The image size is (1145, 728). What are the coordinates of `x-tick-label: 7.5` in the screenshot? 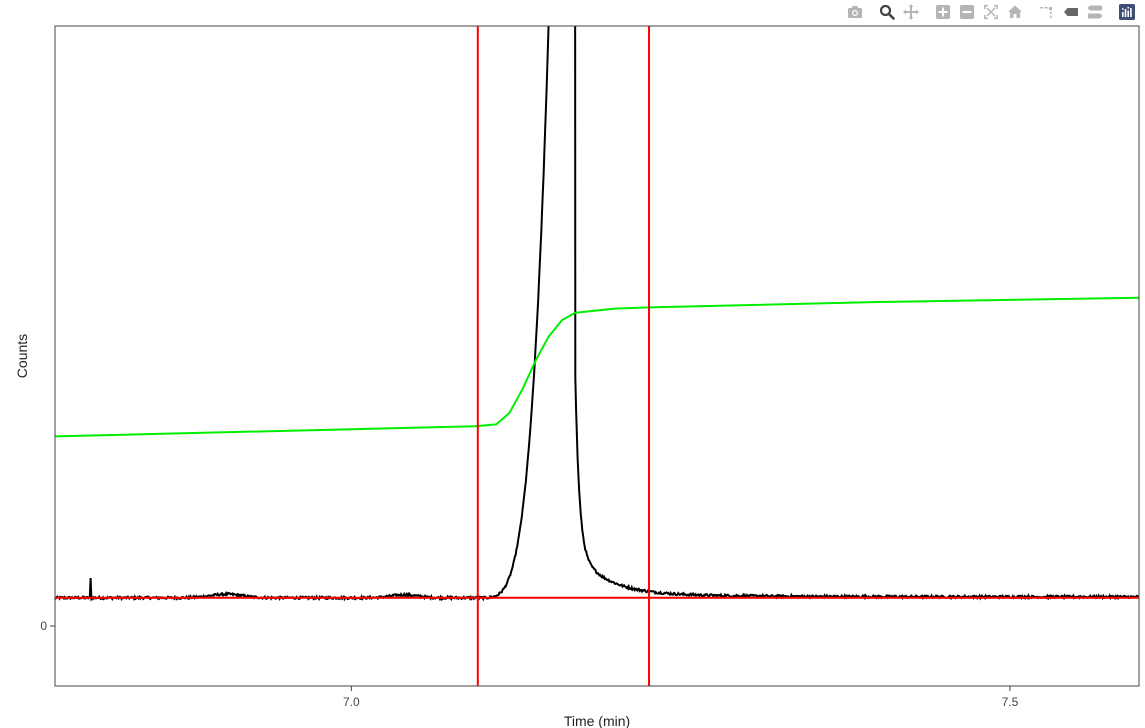 It's located at (1010, 702).